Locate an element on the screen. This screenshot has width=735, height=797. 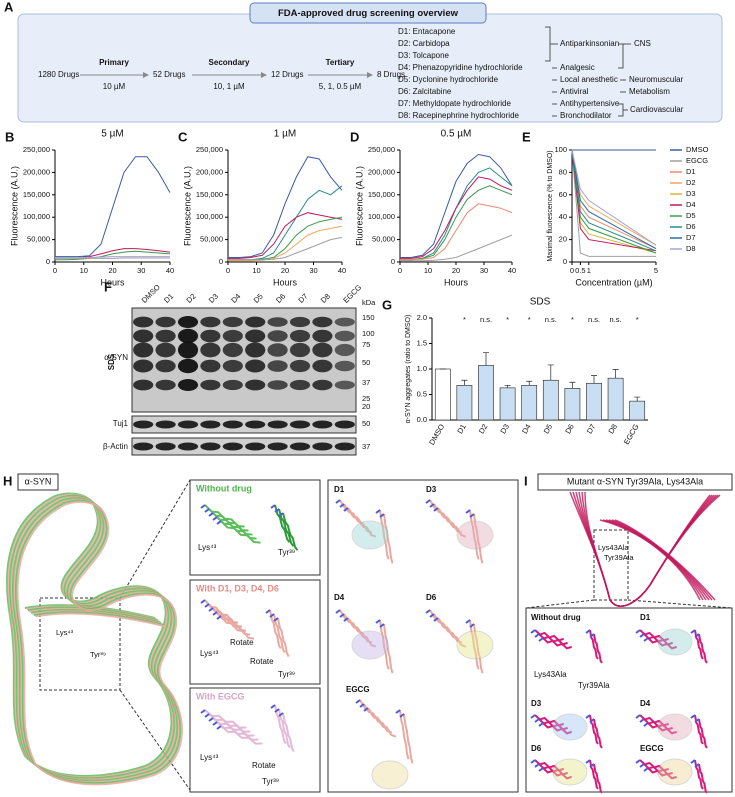
y-tick-label: 100,000 is located at coordinates (209, 216).